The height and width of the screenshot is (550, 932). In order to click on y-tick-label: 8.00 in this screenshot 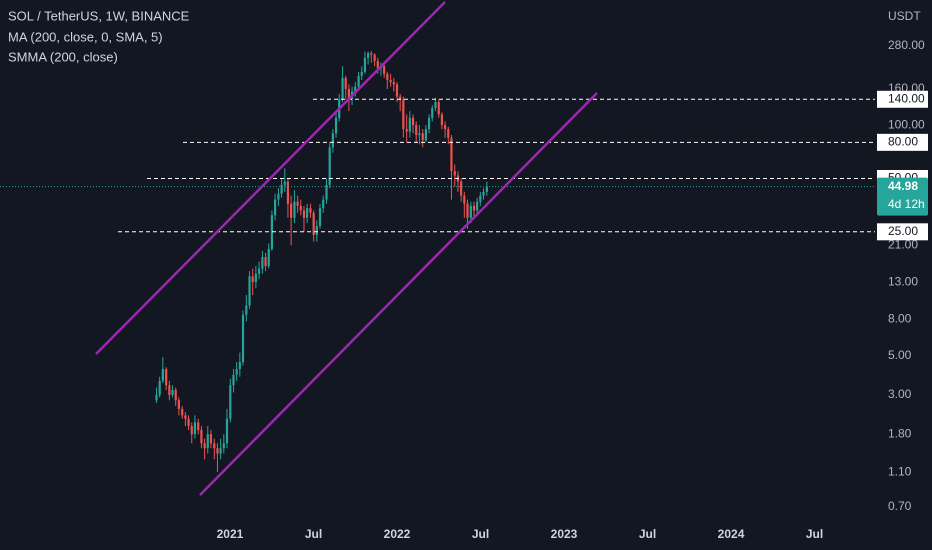, I will do `click(900, 319)`.